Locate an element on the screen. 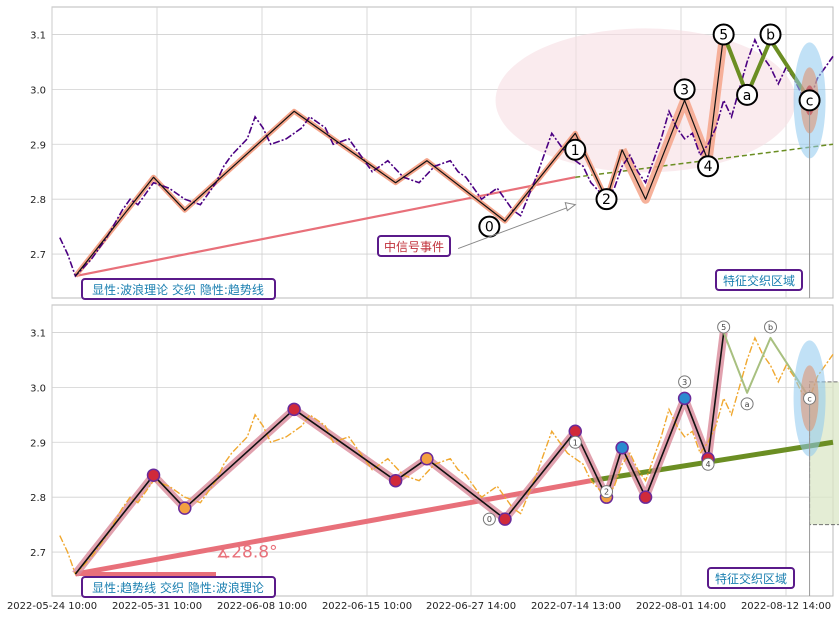 The width and height of the screenshot is (839, 622). top-wave-label-text: 2 is located at coordinates (606, 200).